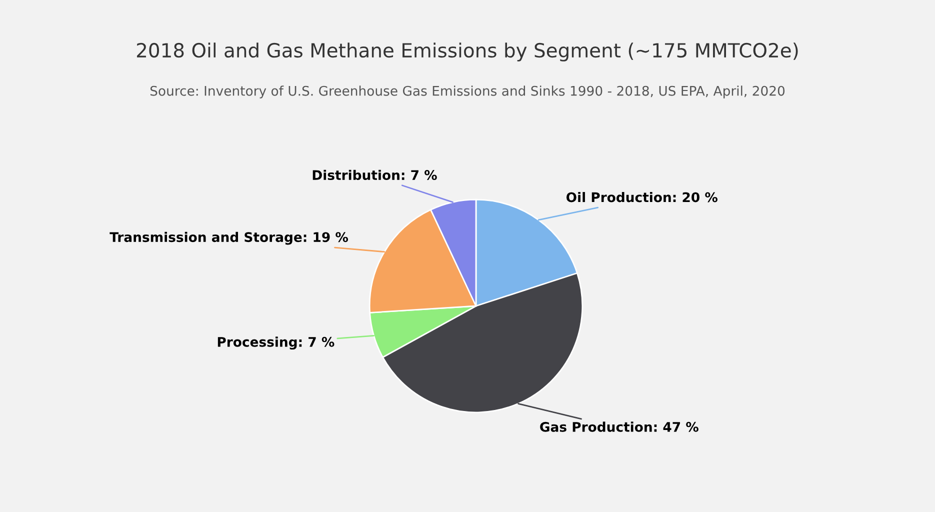  What do you see at coordinates (642, 197) in the screenshot?
I see `slice-label: Oil Production: 20 %` at bounding box center [642, 197].